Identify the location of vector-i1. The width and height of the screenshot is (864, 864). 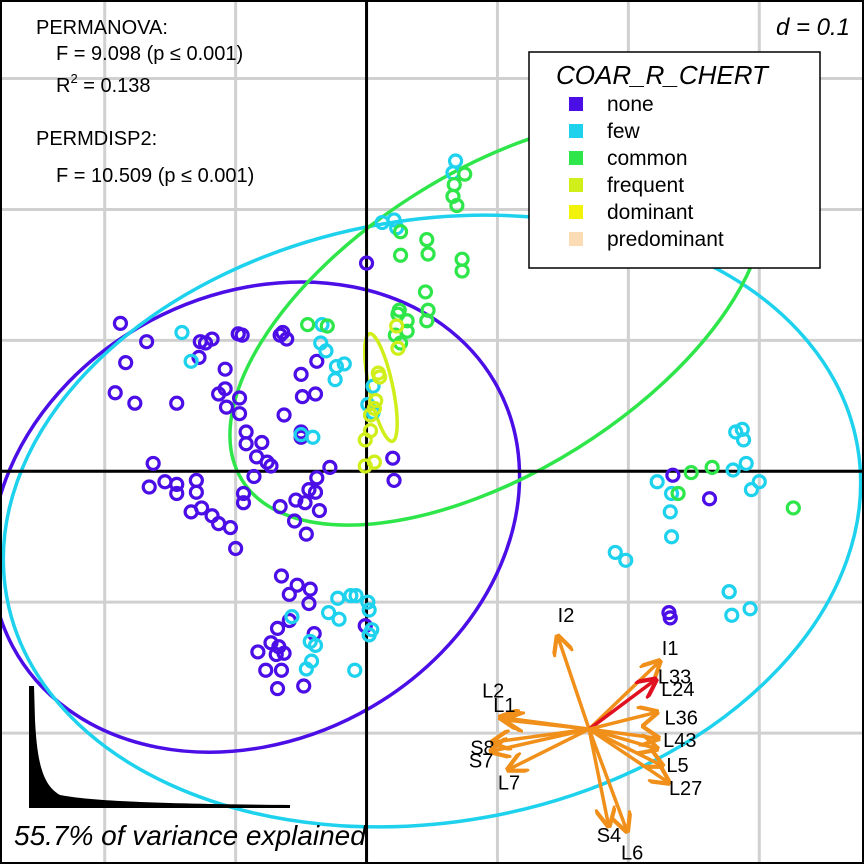
(623, 696).